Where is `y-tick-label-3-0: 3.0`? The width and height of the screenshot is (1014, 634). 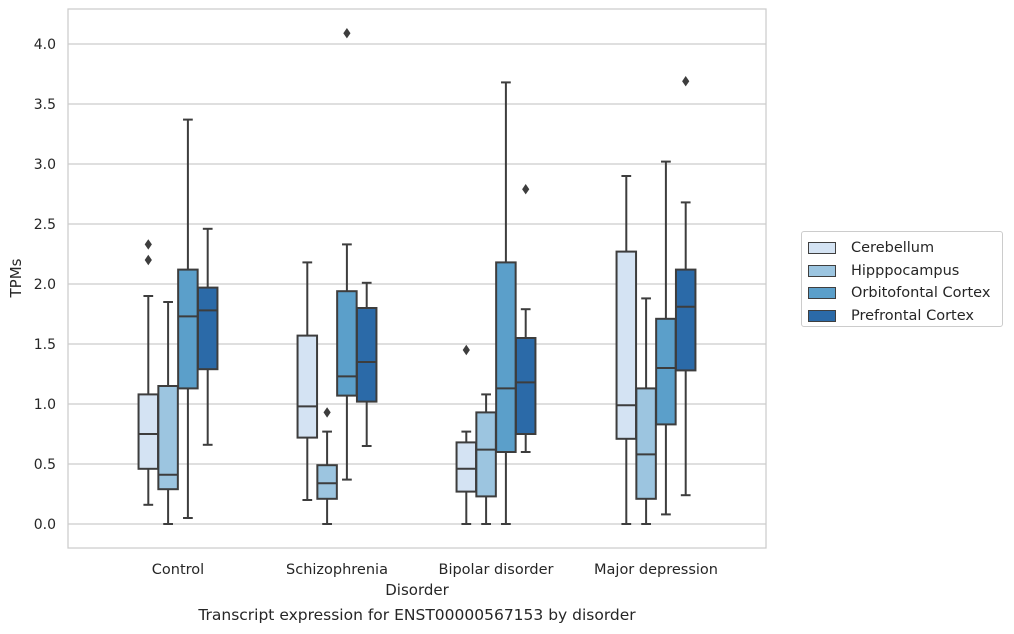
y-tick-label-3-0: 3.0 is located at coordinates (45, 165).